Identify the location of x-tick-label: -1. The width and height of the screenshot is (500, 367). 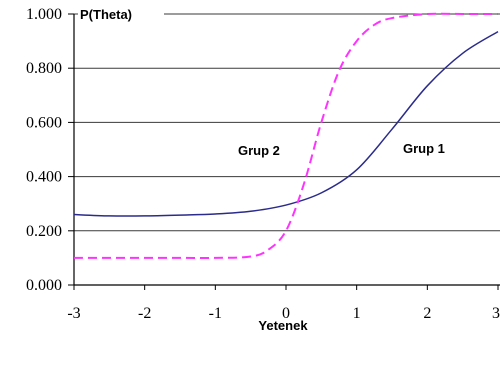
(215, 313).